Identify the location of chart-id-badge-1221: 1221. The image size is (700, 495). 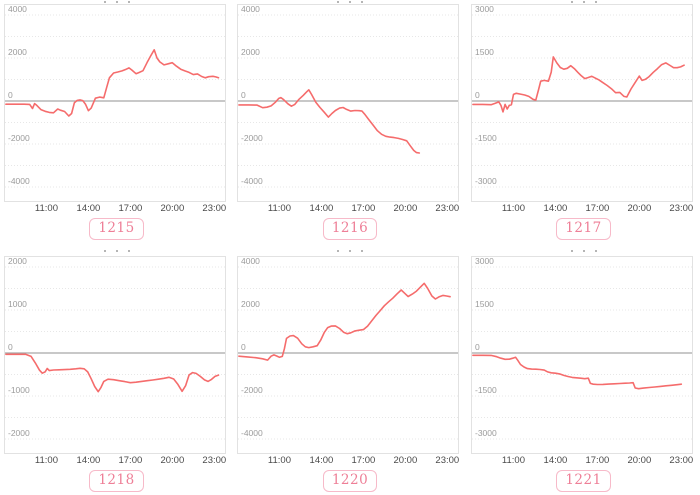
(583, 481).